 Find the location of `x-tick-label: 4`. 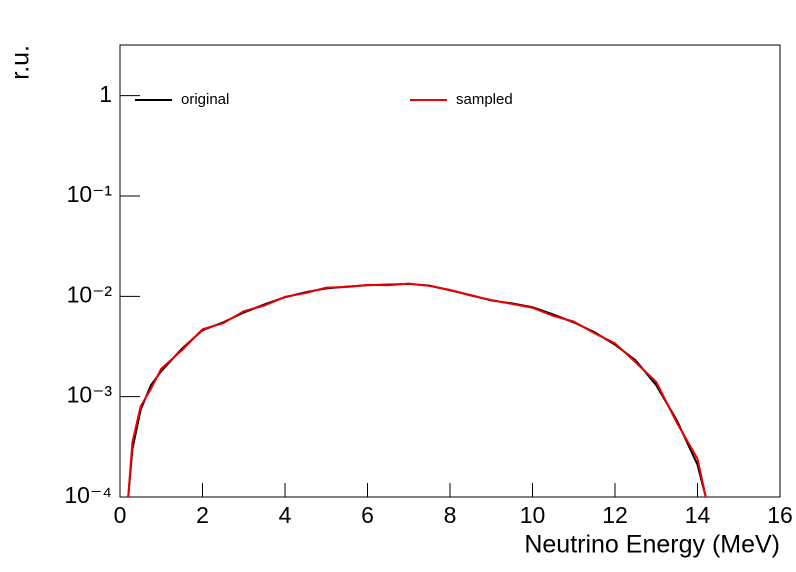

x-tick-label: 4 is located at coordinates (285, 515).